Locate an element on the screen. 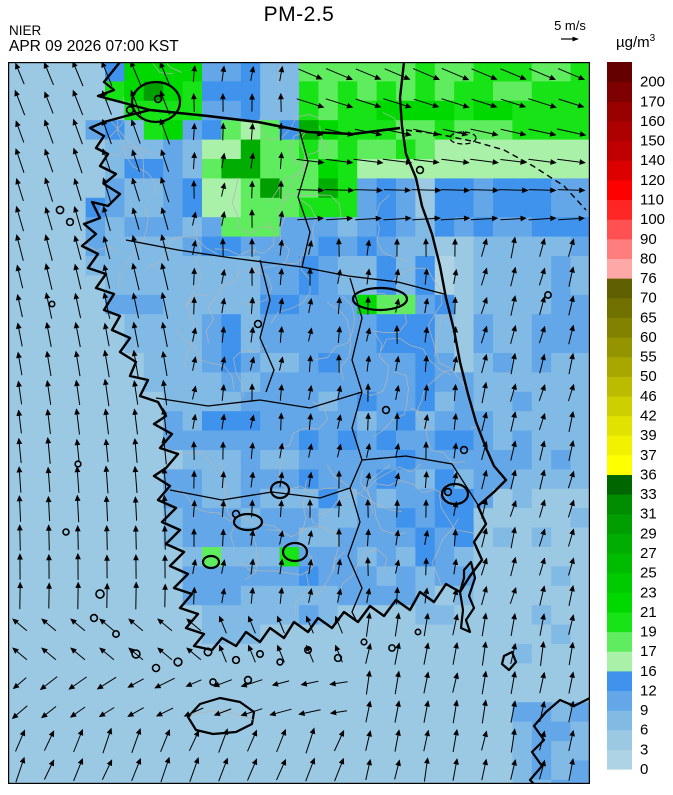 Image resolution: width=673 pixels, height=795 pixels. colorbar-tick-label: 55 is located at coordinates (648, 357).